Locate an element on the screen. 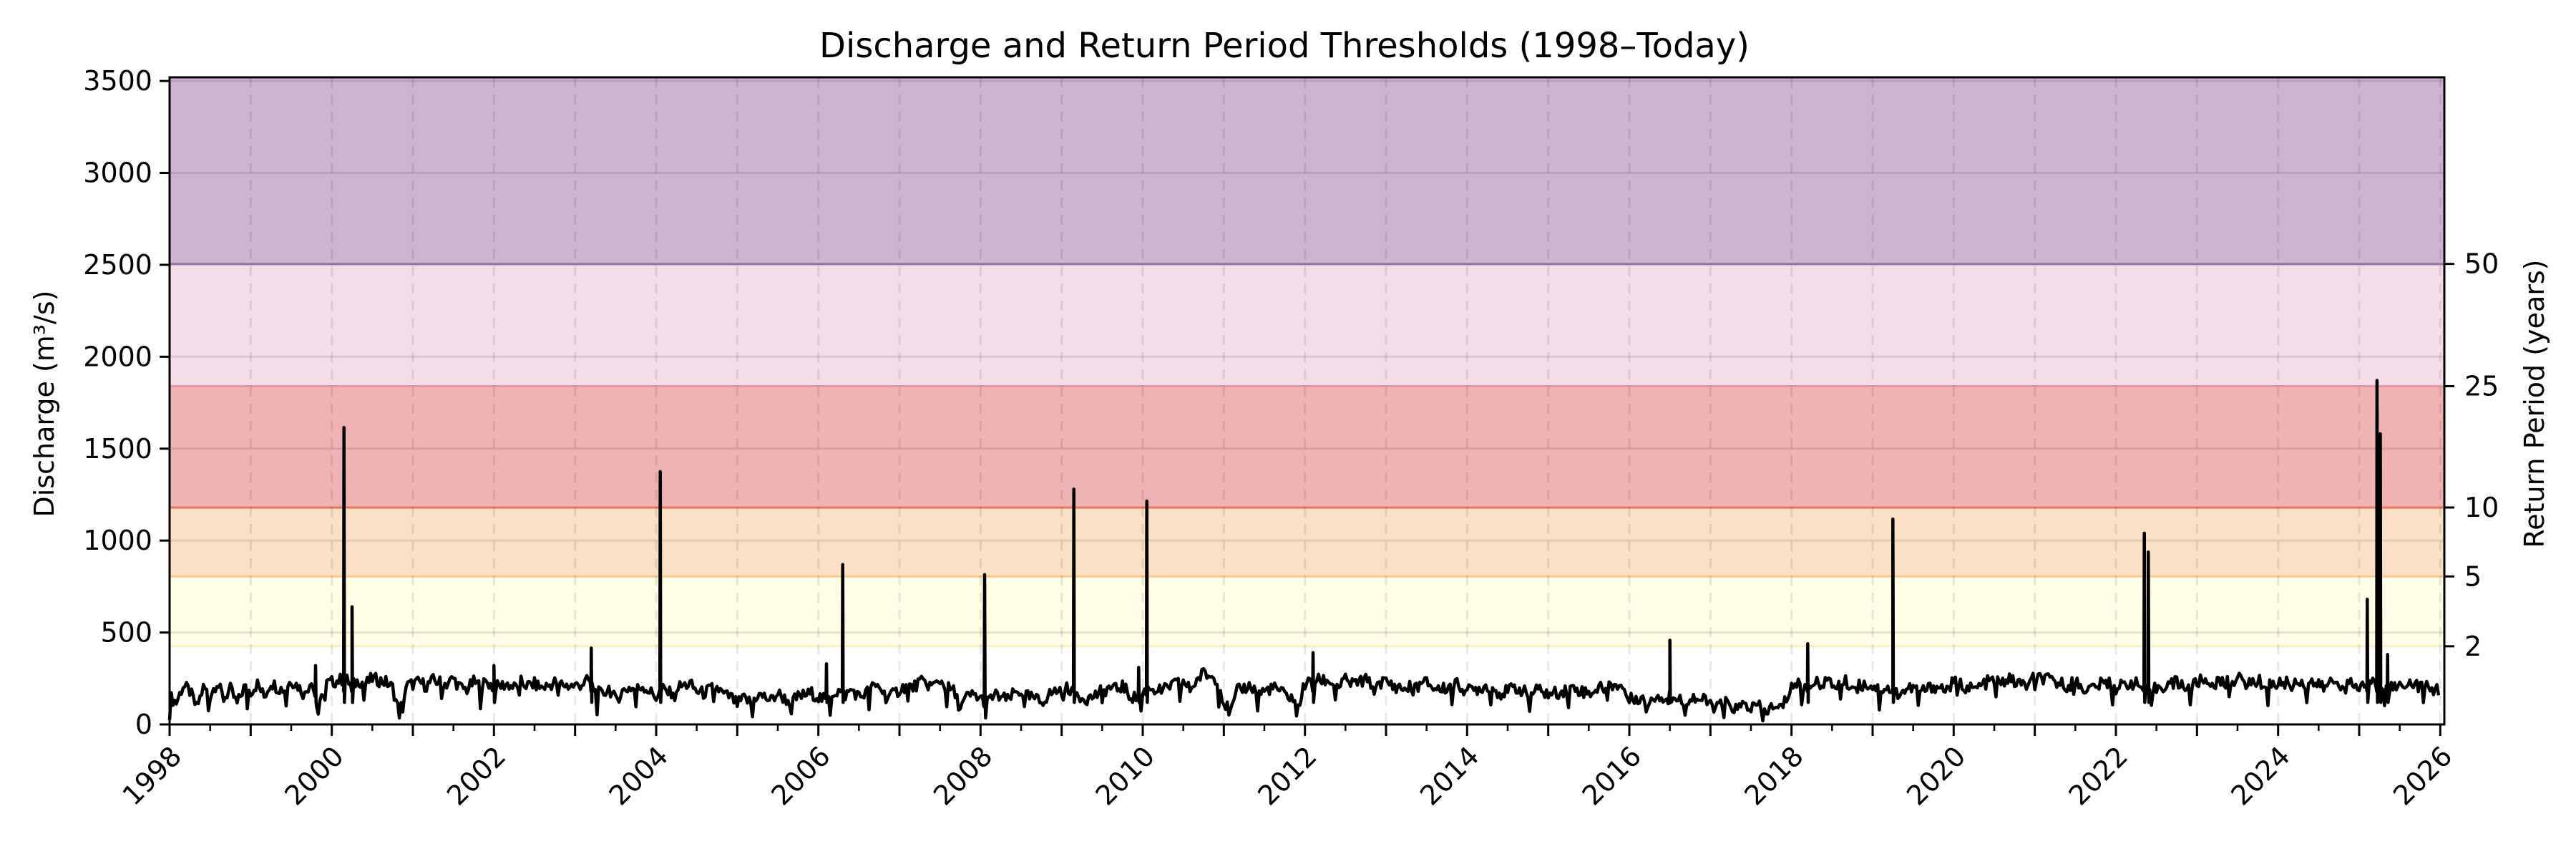 This screenshot has width=2576, height=859. band-10-year is located at coordinates (1307, 447).